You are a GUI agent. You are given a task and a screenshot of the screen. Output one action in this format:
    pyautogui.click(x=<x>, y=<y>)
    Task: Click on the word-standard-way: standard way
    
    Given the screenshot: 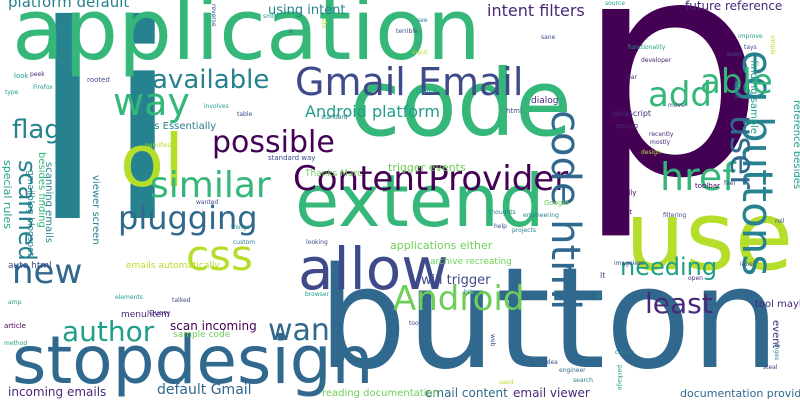 What is the action you would take?
    pyautogui.click(x=292, y=158)
    